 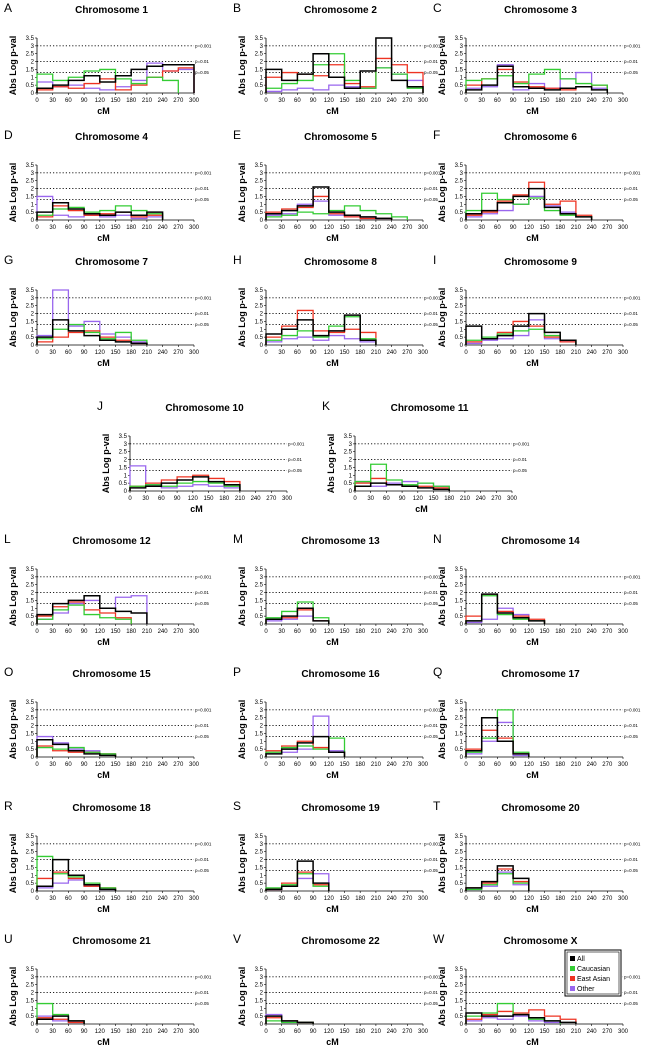 What do you see at coordinates (340, 808) in the screenshot?
I see `panel-title: Chromosome 19` at bounding box center [340, 808].